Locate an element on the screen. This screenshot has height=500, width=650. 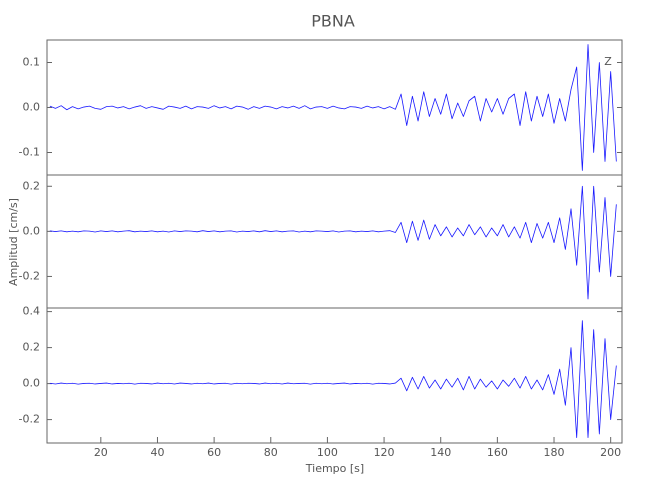
x-tick-label: 60 is located at coordinates (214, 452).